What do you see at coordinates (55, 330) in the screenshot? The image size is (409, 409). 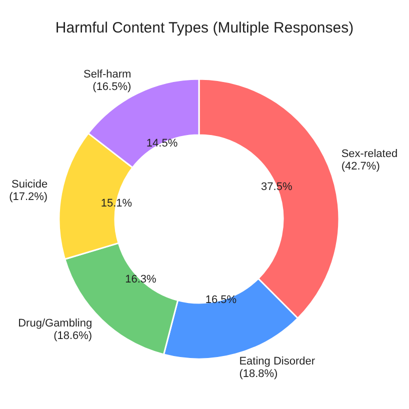 I see `slice-label: Drug/Gambling (18.6%)` at bounding box center [55, 330].